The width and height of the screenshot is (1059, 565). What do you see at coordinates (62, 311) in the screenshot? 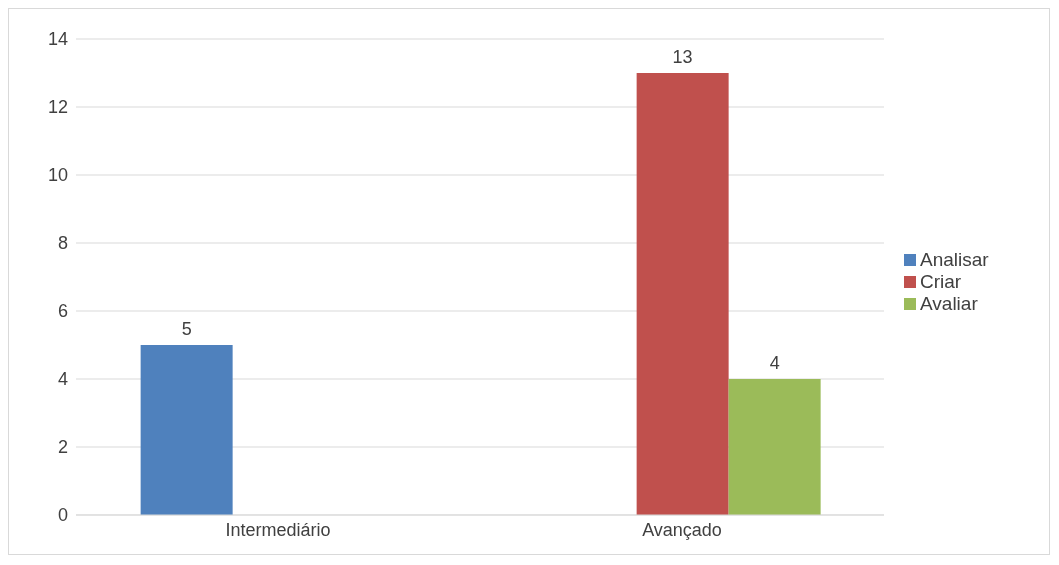
I see `y-tick-label: 6` at bounding box center [62, 311].